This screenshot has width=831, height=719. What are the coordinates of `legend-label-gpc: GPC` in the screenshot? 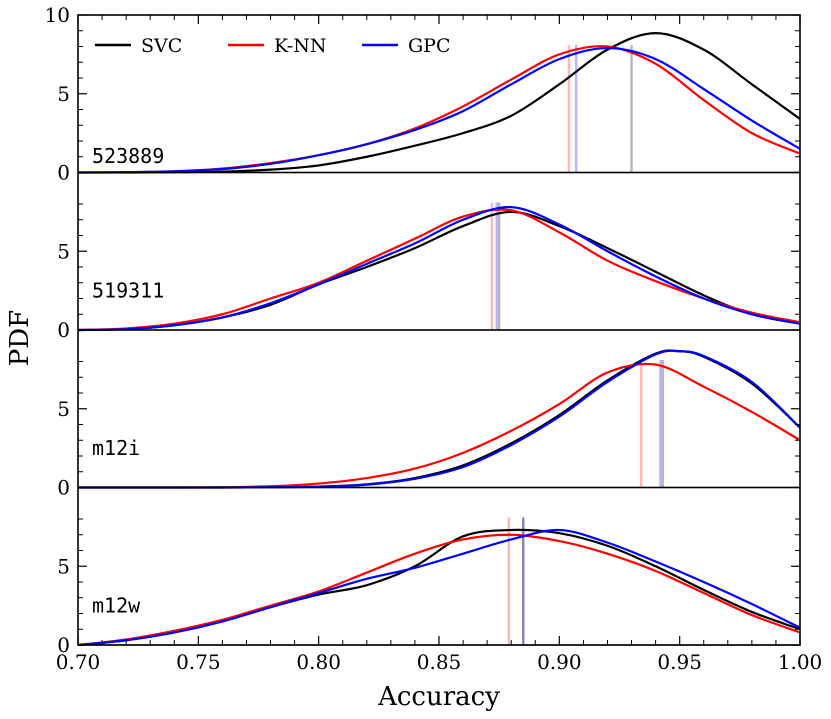 It's located at (429, 46).